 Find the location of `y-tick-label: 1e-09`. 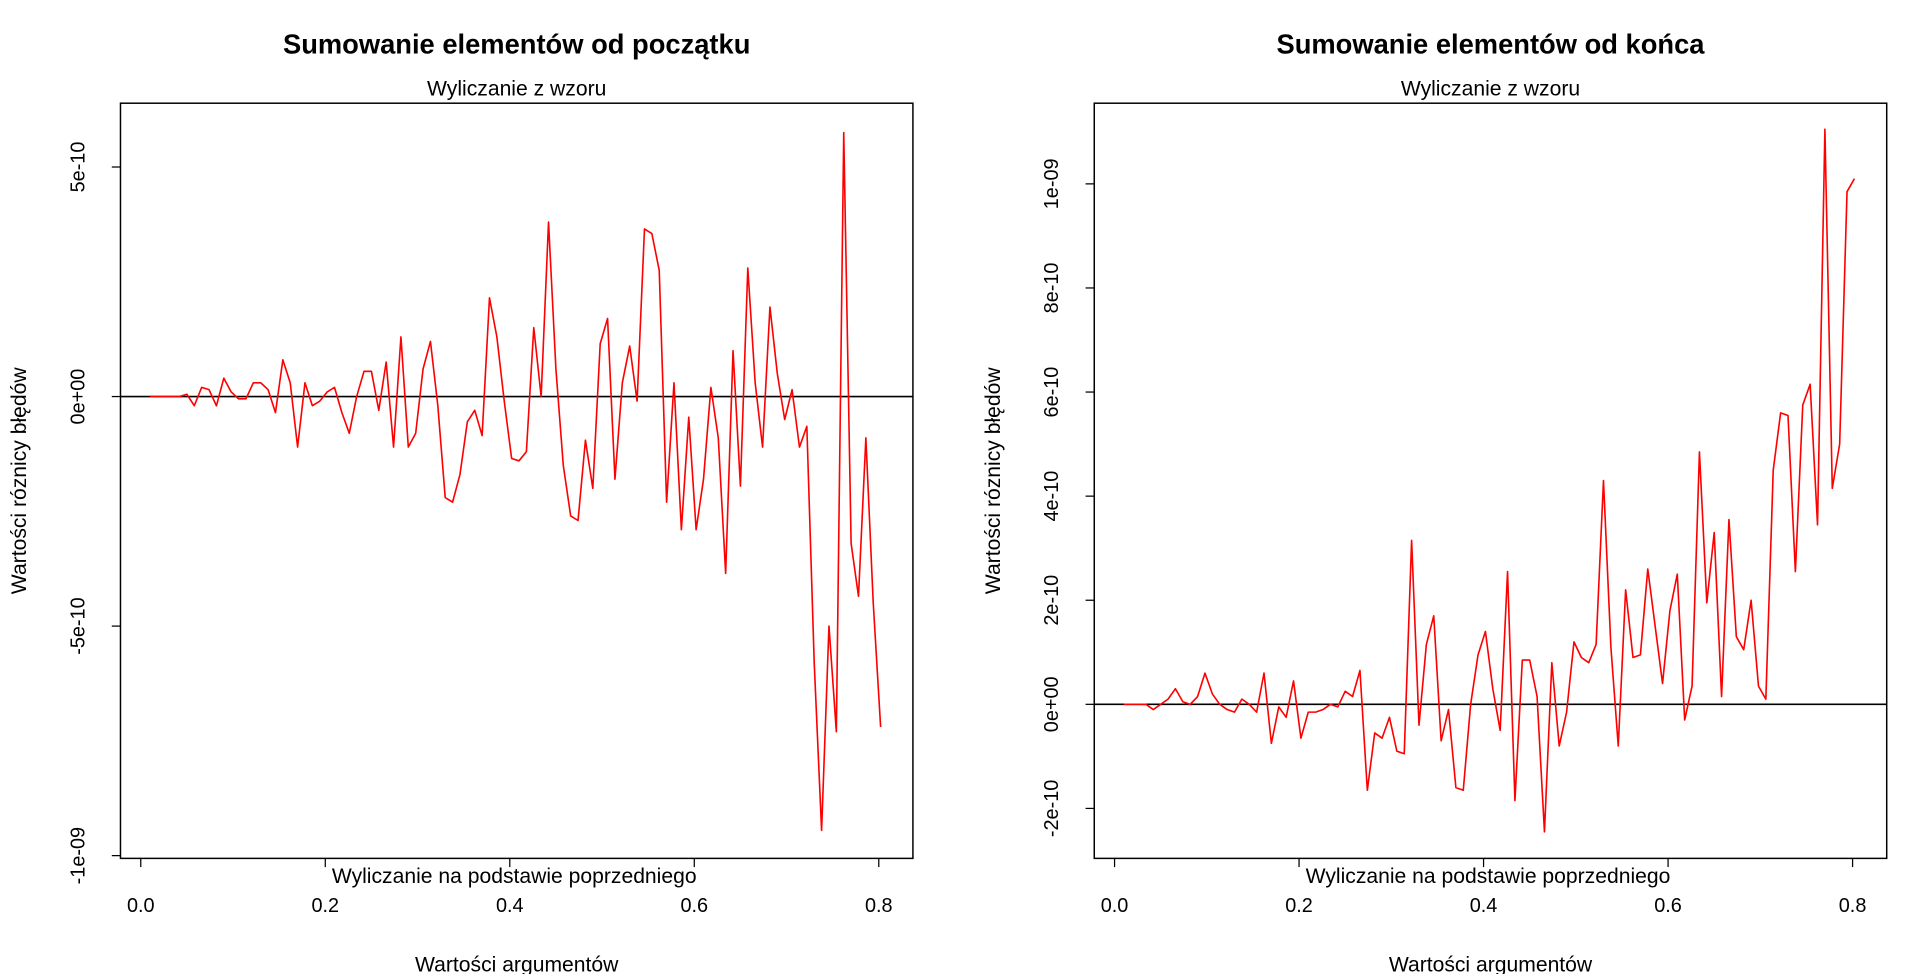

y-tick-label: 1e-09 is located at coordinates (1052, 183).